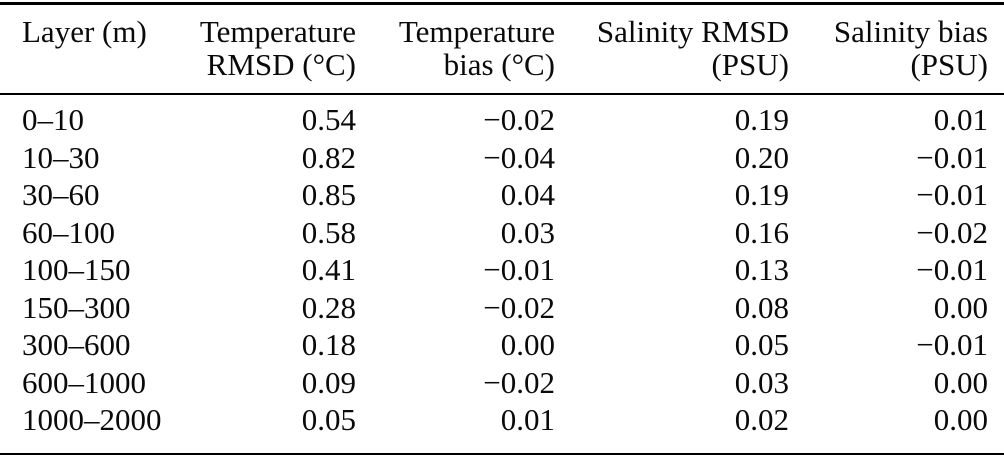 The height and width of the screenshot is (460, 1004). Describe the element at coordinates (328, 157) in the screenshot. I see `temperature-rmsd-cell: 0.82` at that location.